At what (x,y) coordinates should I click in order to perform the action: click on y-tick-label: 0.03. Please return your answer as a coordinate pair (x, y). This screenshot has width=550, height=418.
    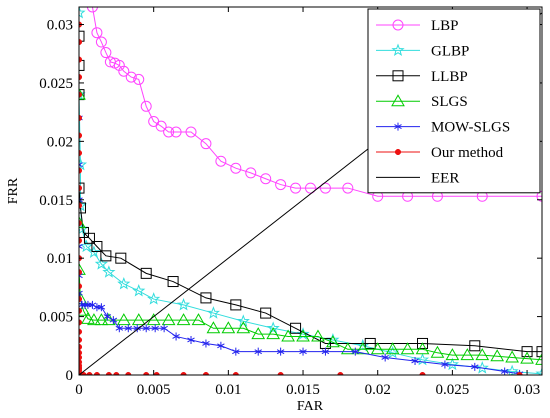
    Looking at the image, I should click on (60, 26).